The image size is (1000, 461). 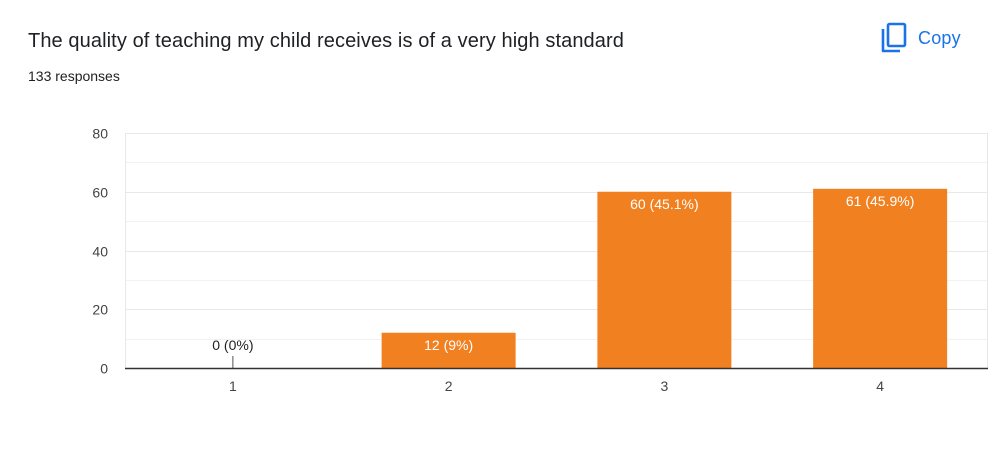 What do you see at coordinates (939, 37) in the screenshot?
I see `copy-label: Copy` at bounding box center [939, 37].